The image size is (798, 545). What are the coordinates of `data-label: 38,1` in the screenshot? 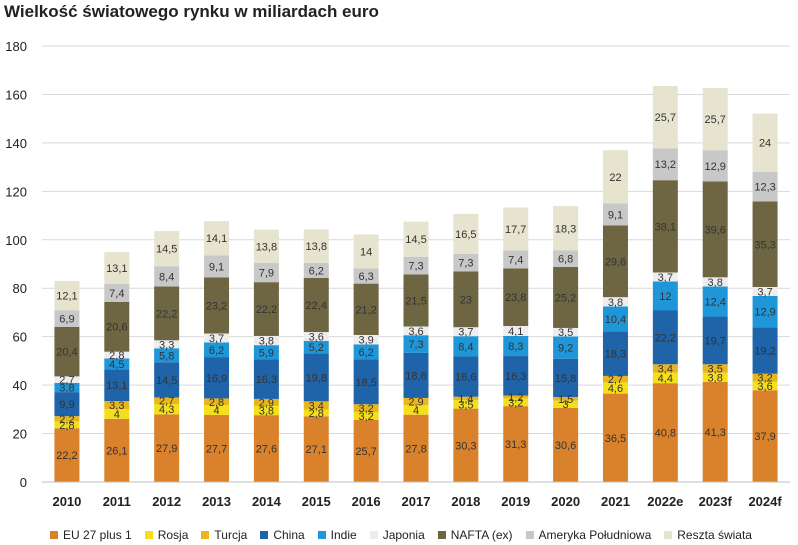 It's located at (665, 227).